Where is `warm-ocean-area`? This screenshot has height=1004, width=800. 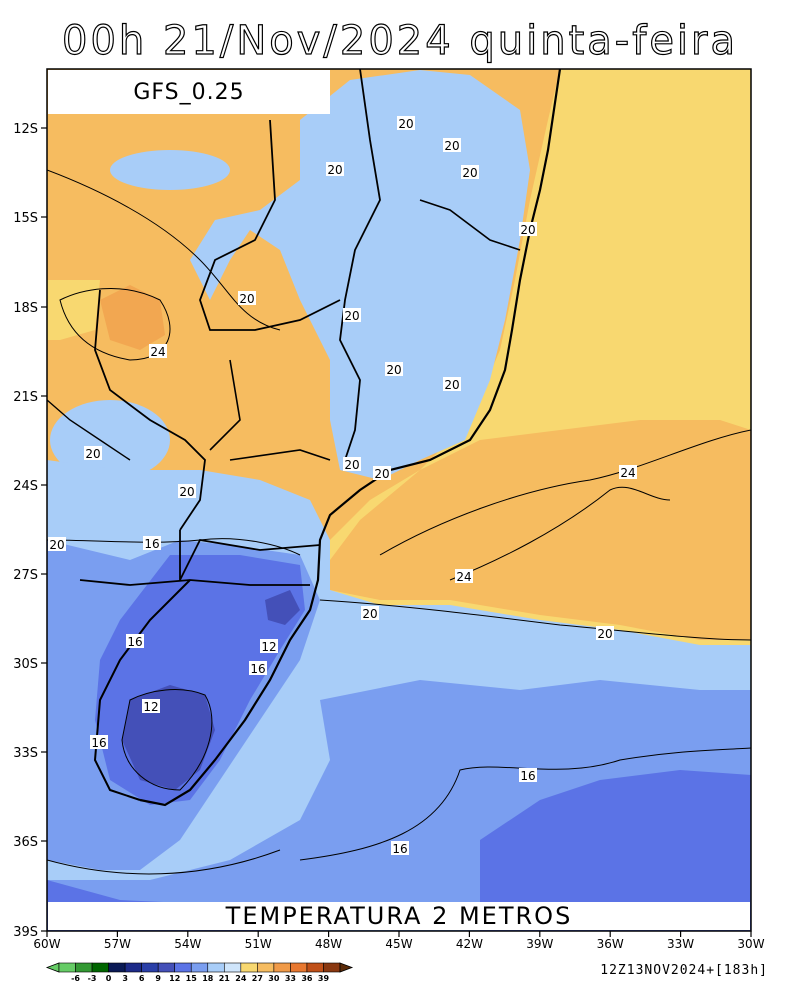 warm-ocean-area is located at coordinates (540, 530).